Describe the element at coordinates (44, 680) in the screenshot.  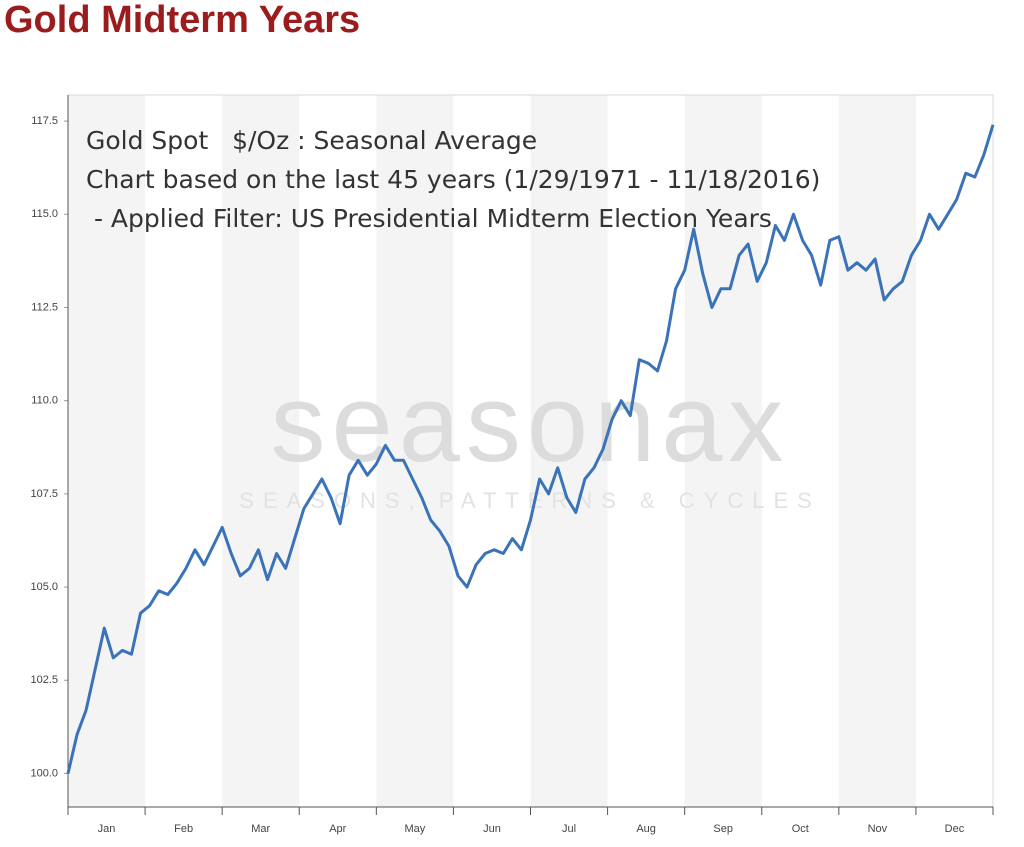
I see `y-tick-label: 102.5` at that location.